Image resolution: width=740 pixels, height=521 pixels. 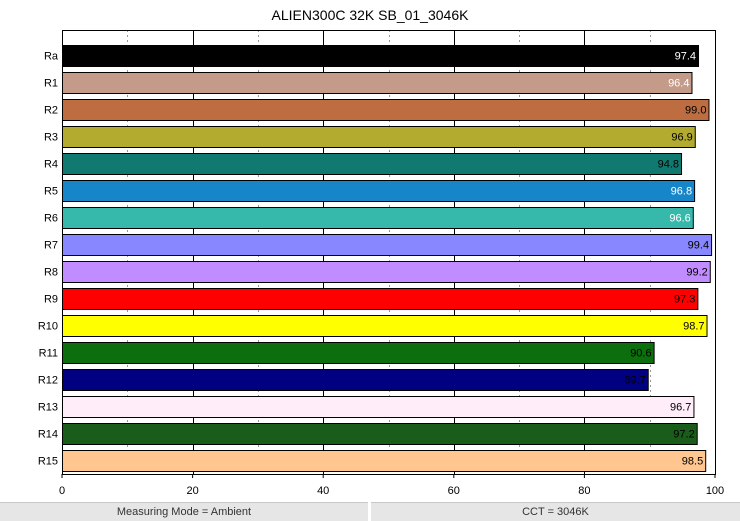 What do you see at coordinates (372, 164) in the screenshot?
I see `bar-r4` at bounding box center [372, 164].